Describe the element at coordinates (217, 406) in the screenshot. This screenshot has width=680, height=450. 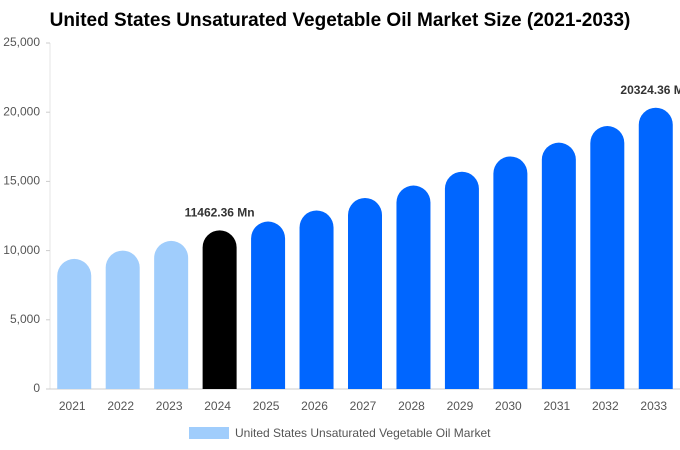
I see `x-tick-label: 2024` at that location.